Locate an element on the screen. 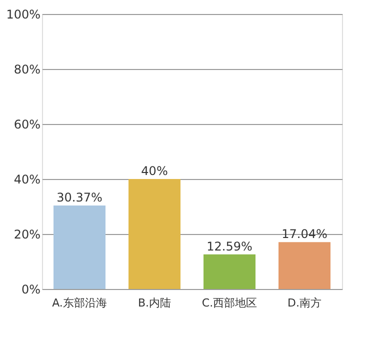 The height and width of the screenshot is (339, 376). data-label: 30.37% is located at coordinates (79, 197).